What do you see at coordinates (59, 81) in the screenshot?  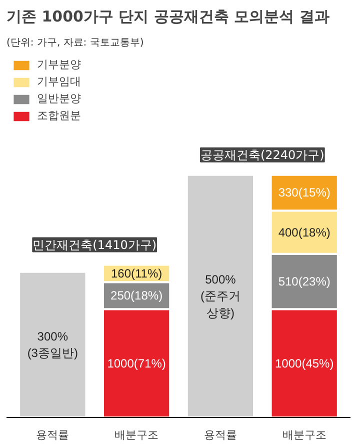 I see `legend-label: 기부임대` at bounding box center [59, 81].